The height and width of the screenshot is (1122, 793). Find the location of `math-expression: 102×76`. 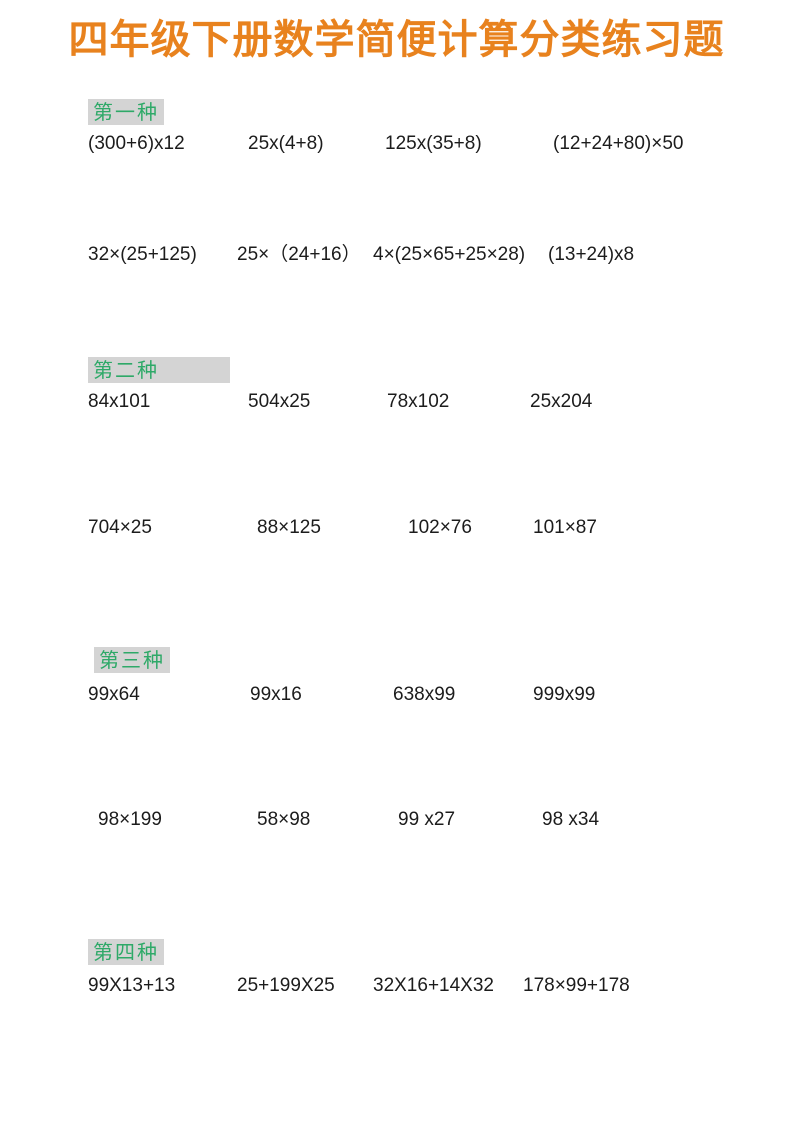

math-expression: 102×76 is located at coordinates (440, 527).